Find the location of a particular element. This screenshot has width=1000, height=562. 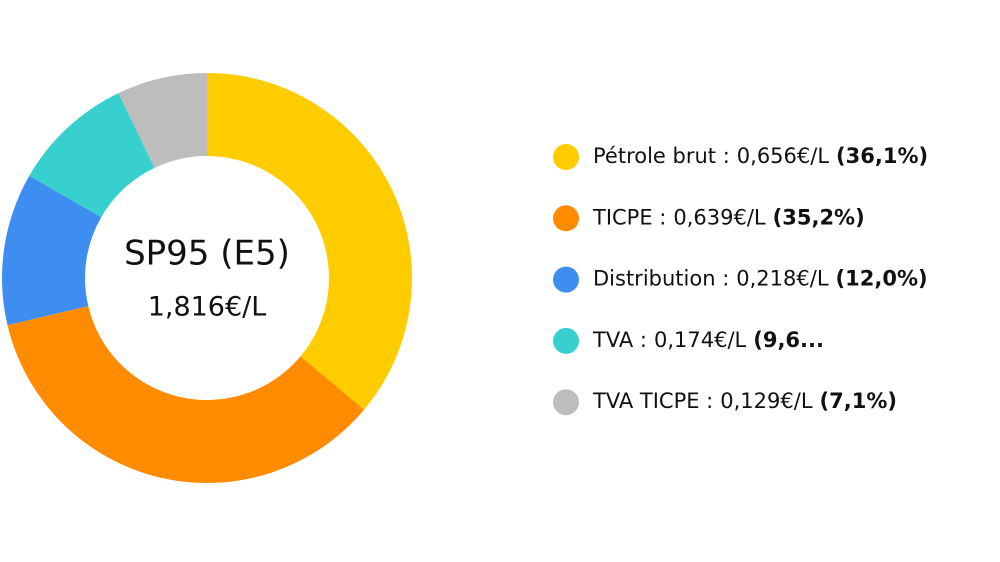

legend-label: TVA TICPE : 0,129€/L (7,1%) is located at coordinates (744, 401).